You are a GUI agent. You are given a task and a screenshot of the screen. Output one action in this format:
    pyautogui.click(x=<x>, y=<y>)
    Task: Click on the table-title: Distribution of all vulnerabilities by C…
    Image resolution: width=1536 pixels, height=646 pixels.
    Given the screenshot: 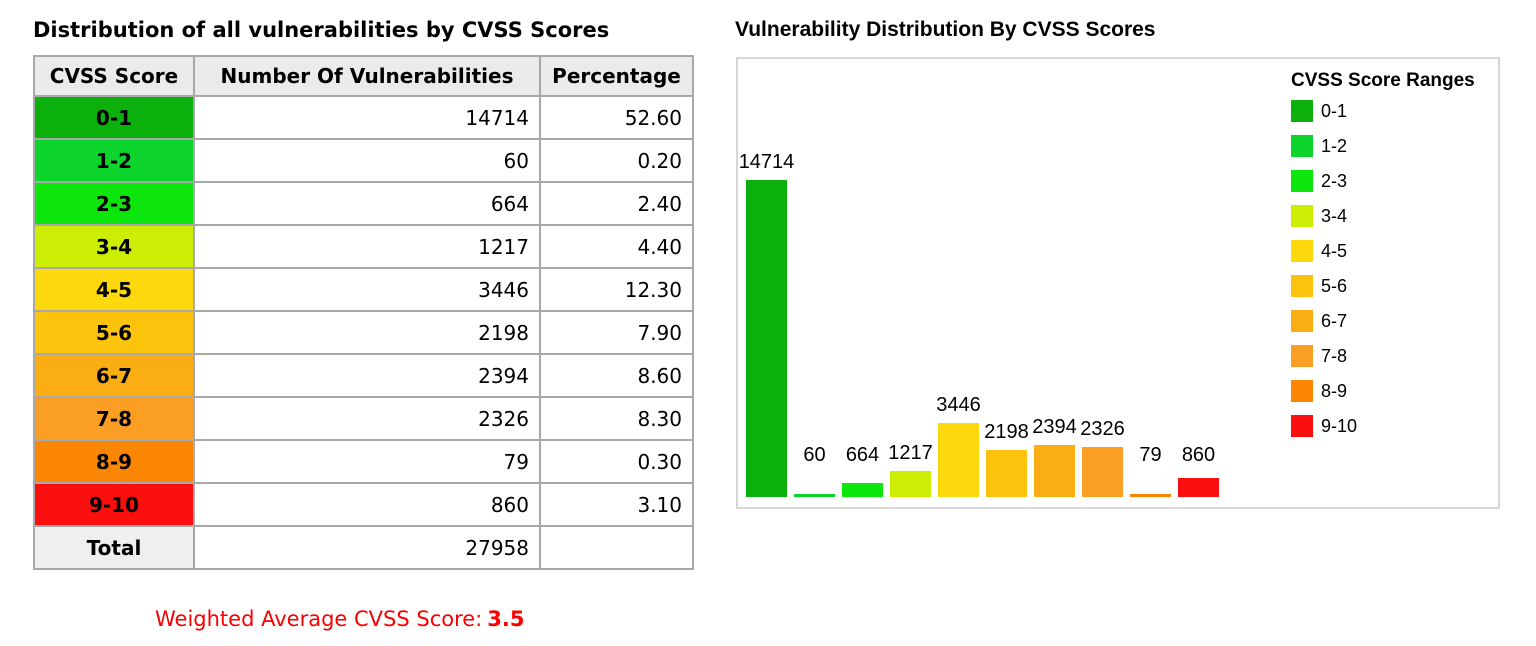 What is the action you would take?
    pyautogui.click(x=321, y=30)
    